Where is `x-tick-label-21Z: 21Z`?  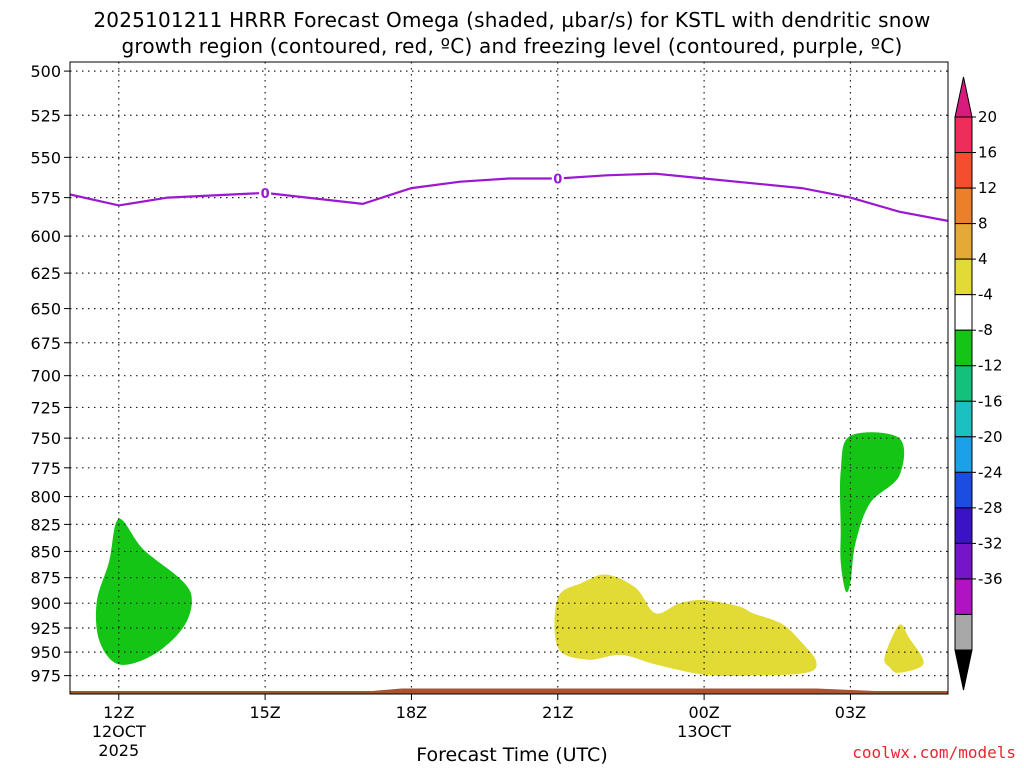 x-tick-label-21Z: 21Z is located at coordinates (557, 712).